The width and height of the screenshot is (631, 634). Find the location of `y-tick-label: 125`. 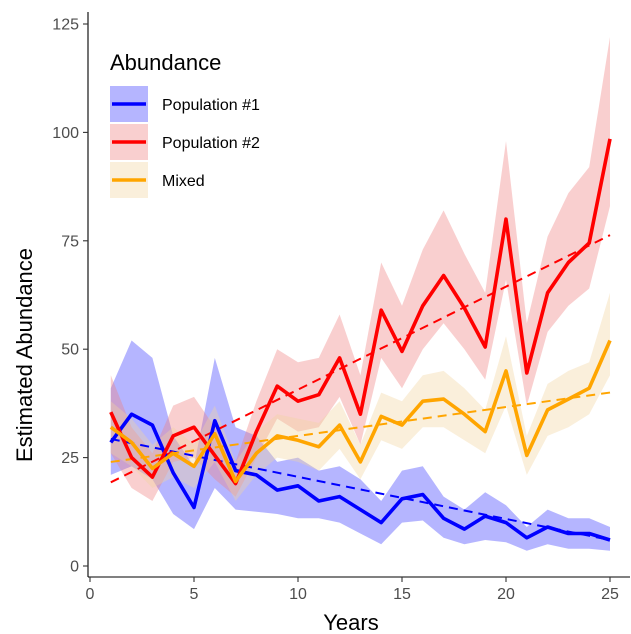

y-tick-label: 125 is located at coordinates (65, 25).